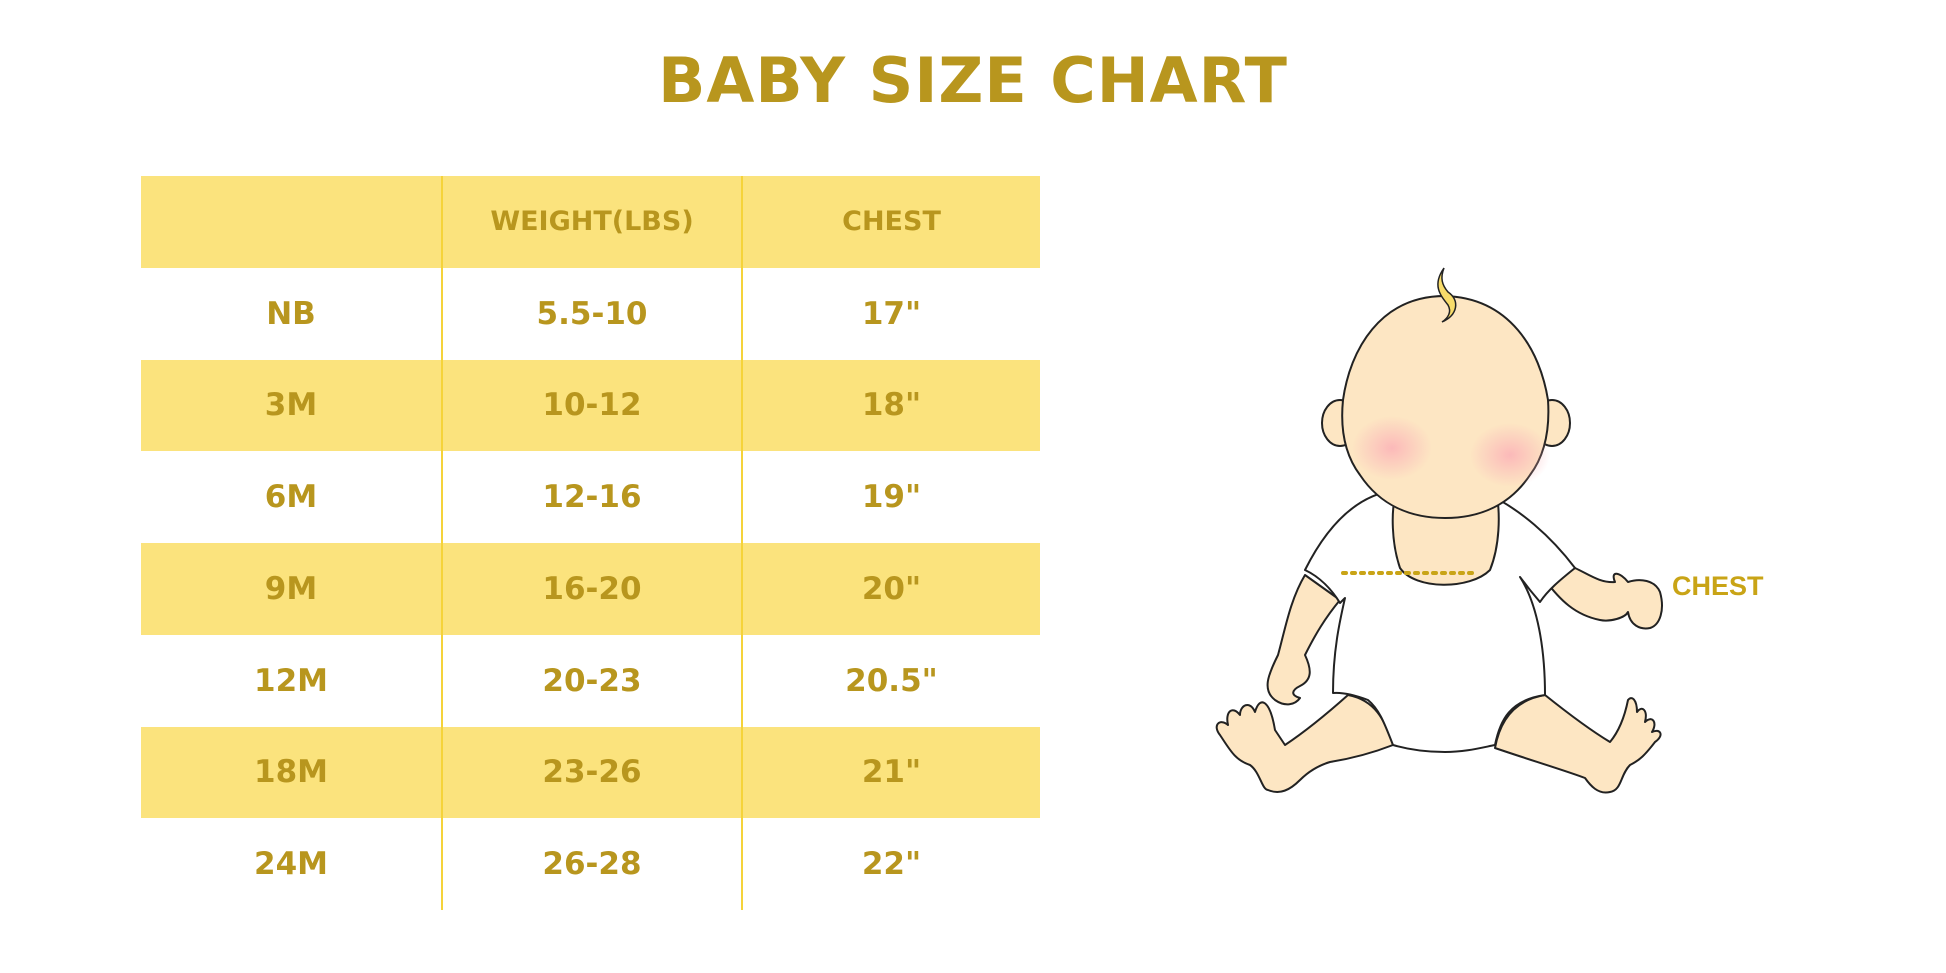 This screenshot has height=973, width=1946. I want to click on weight-cell: 10-12, so click(591, 405).